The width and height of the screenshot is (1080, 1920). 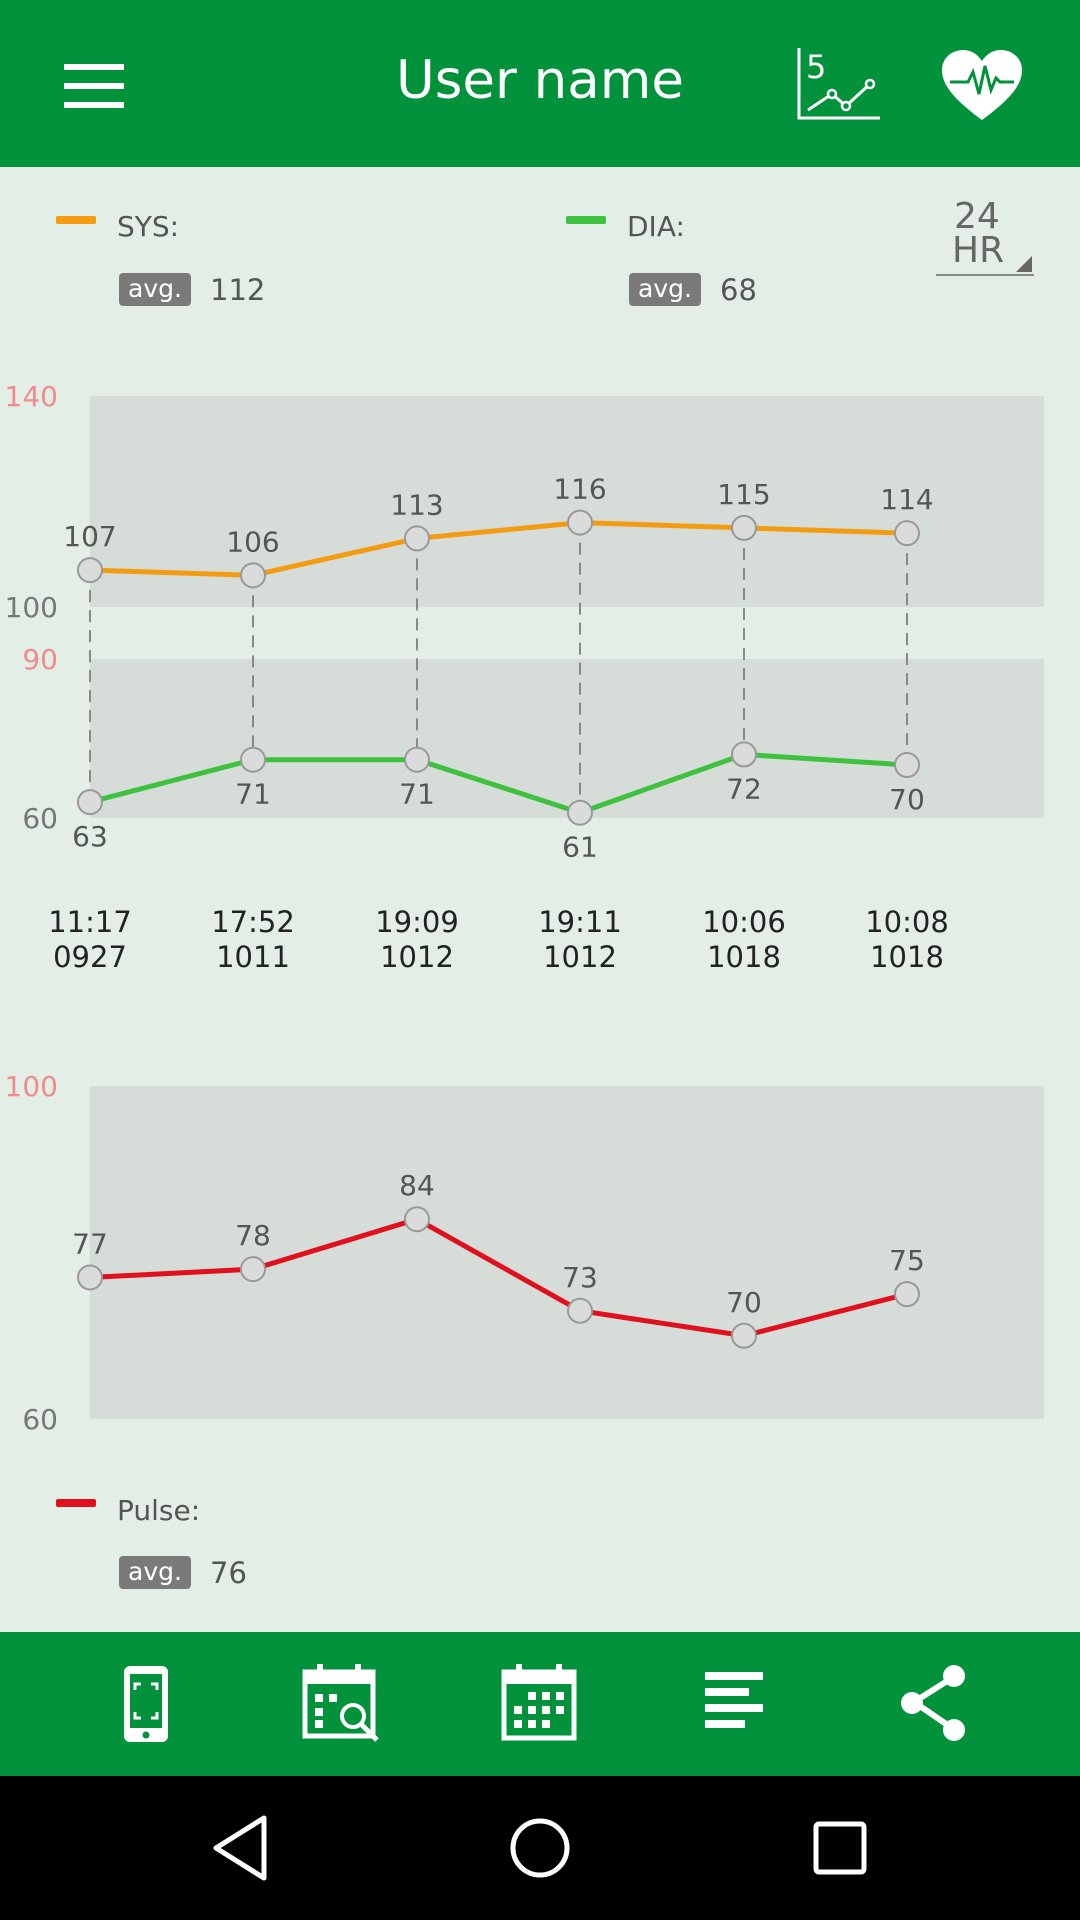 What do you see at coordinates (159, 1510) in the screenshot?
I see `pulse-legend-label: Pulse:` at bounding box center [159, 1510].